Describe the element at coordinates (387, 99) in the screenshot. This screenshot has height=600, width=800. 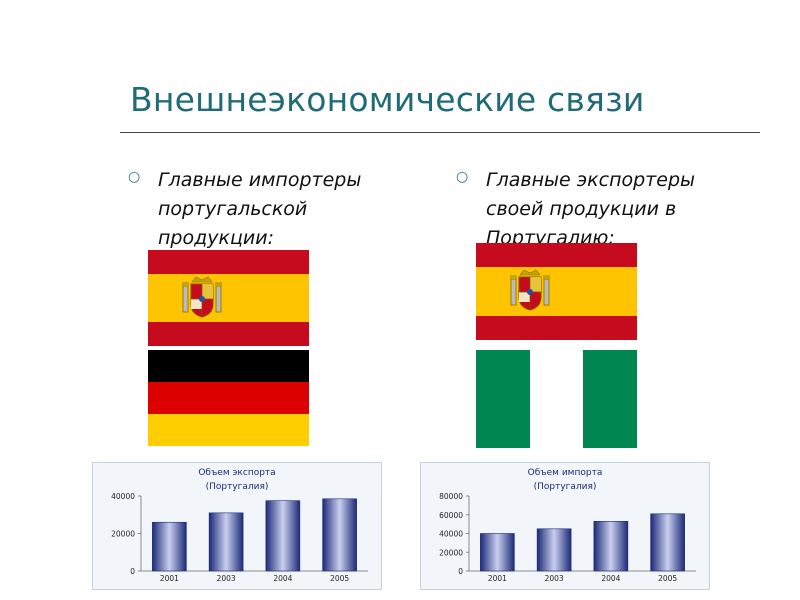
I see `slide-title: Внешнеэкономические связи` at that location.